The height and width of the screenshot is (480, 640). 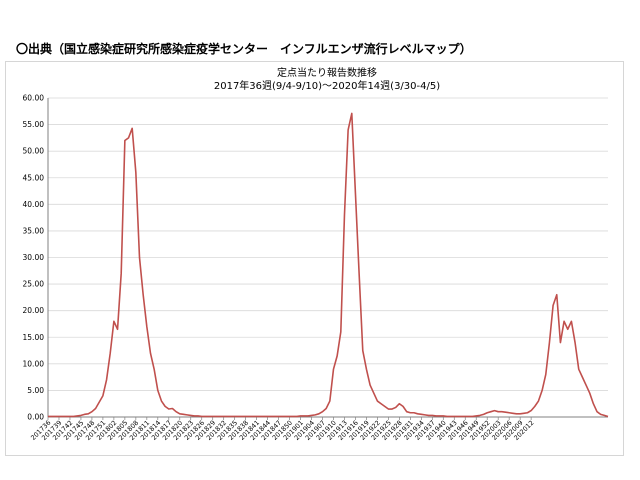 I want to click on y-tick-label: 20.00, so click(x=34, y=310).